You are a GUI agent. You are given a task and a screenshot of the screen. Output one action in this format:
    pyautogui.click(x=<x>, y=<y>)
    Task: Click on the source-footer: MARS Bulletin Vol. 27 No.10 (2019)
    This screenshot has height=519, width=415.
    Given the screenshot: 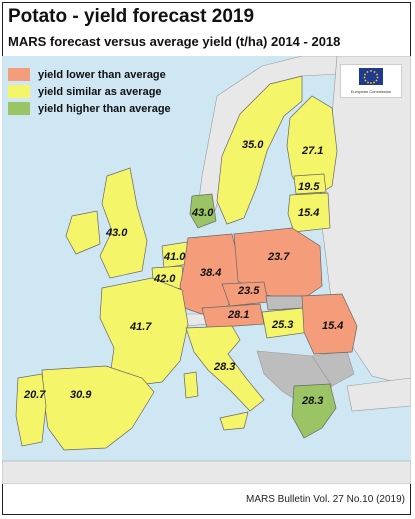 What is the action you would take?
    pyautogui.click(x=325, y=499)
    